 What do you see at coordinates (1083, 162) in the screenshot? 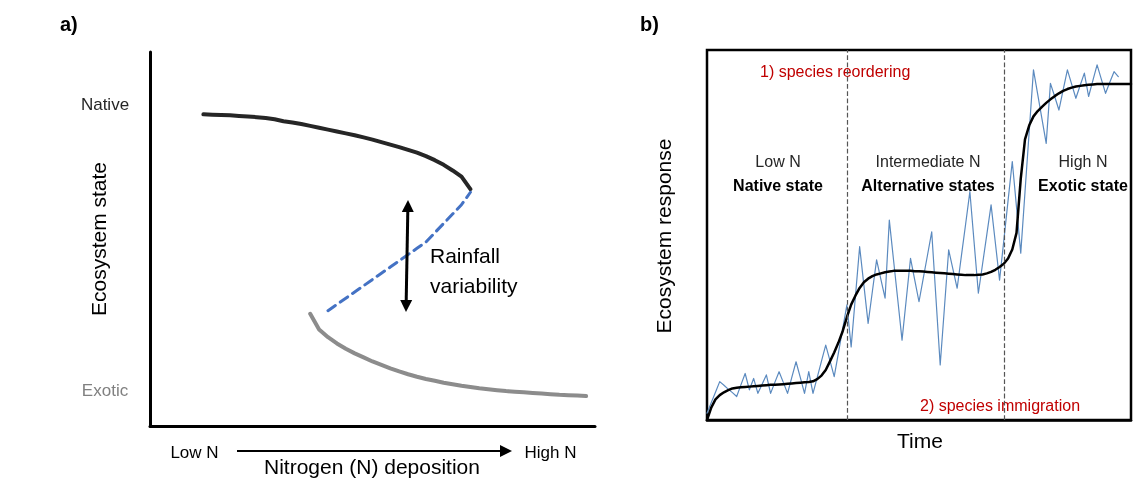
I see `annotation: High N` at bounding box center [1083, 162].